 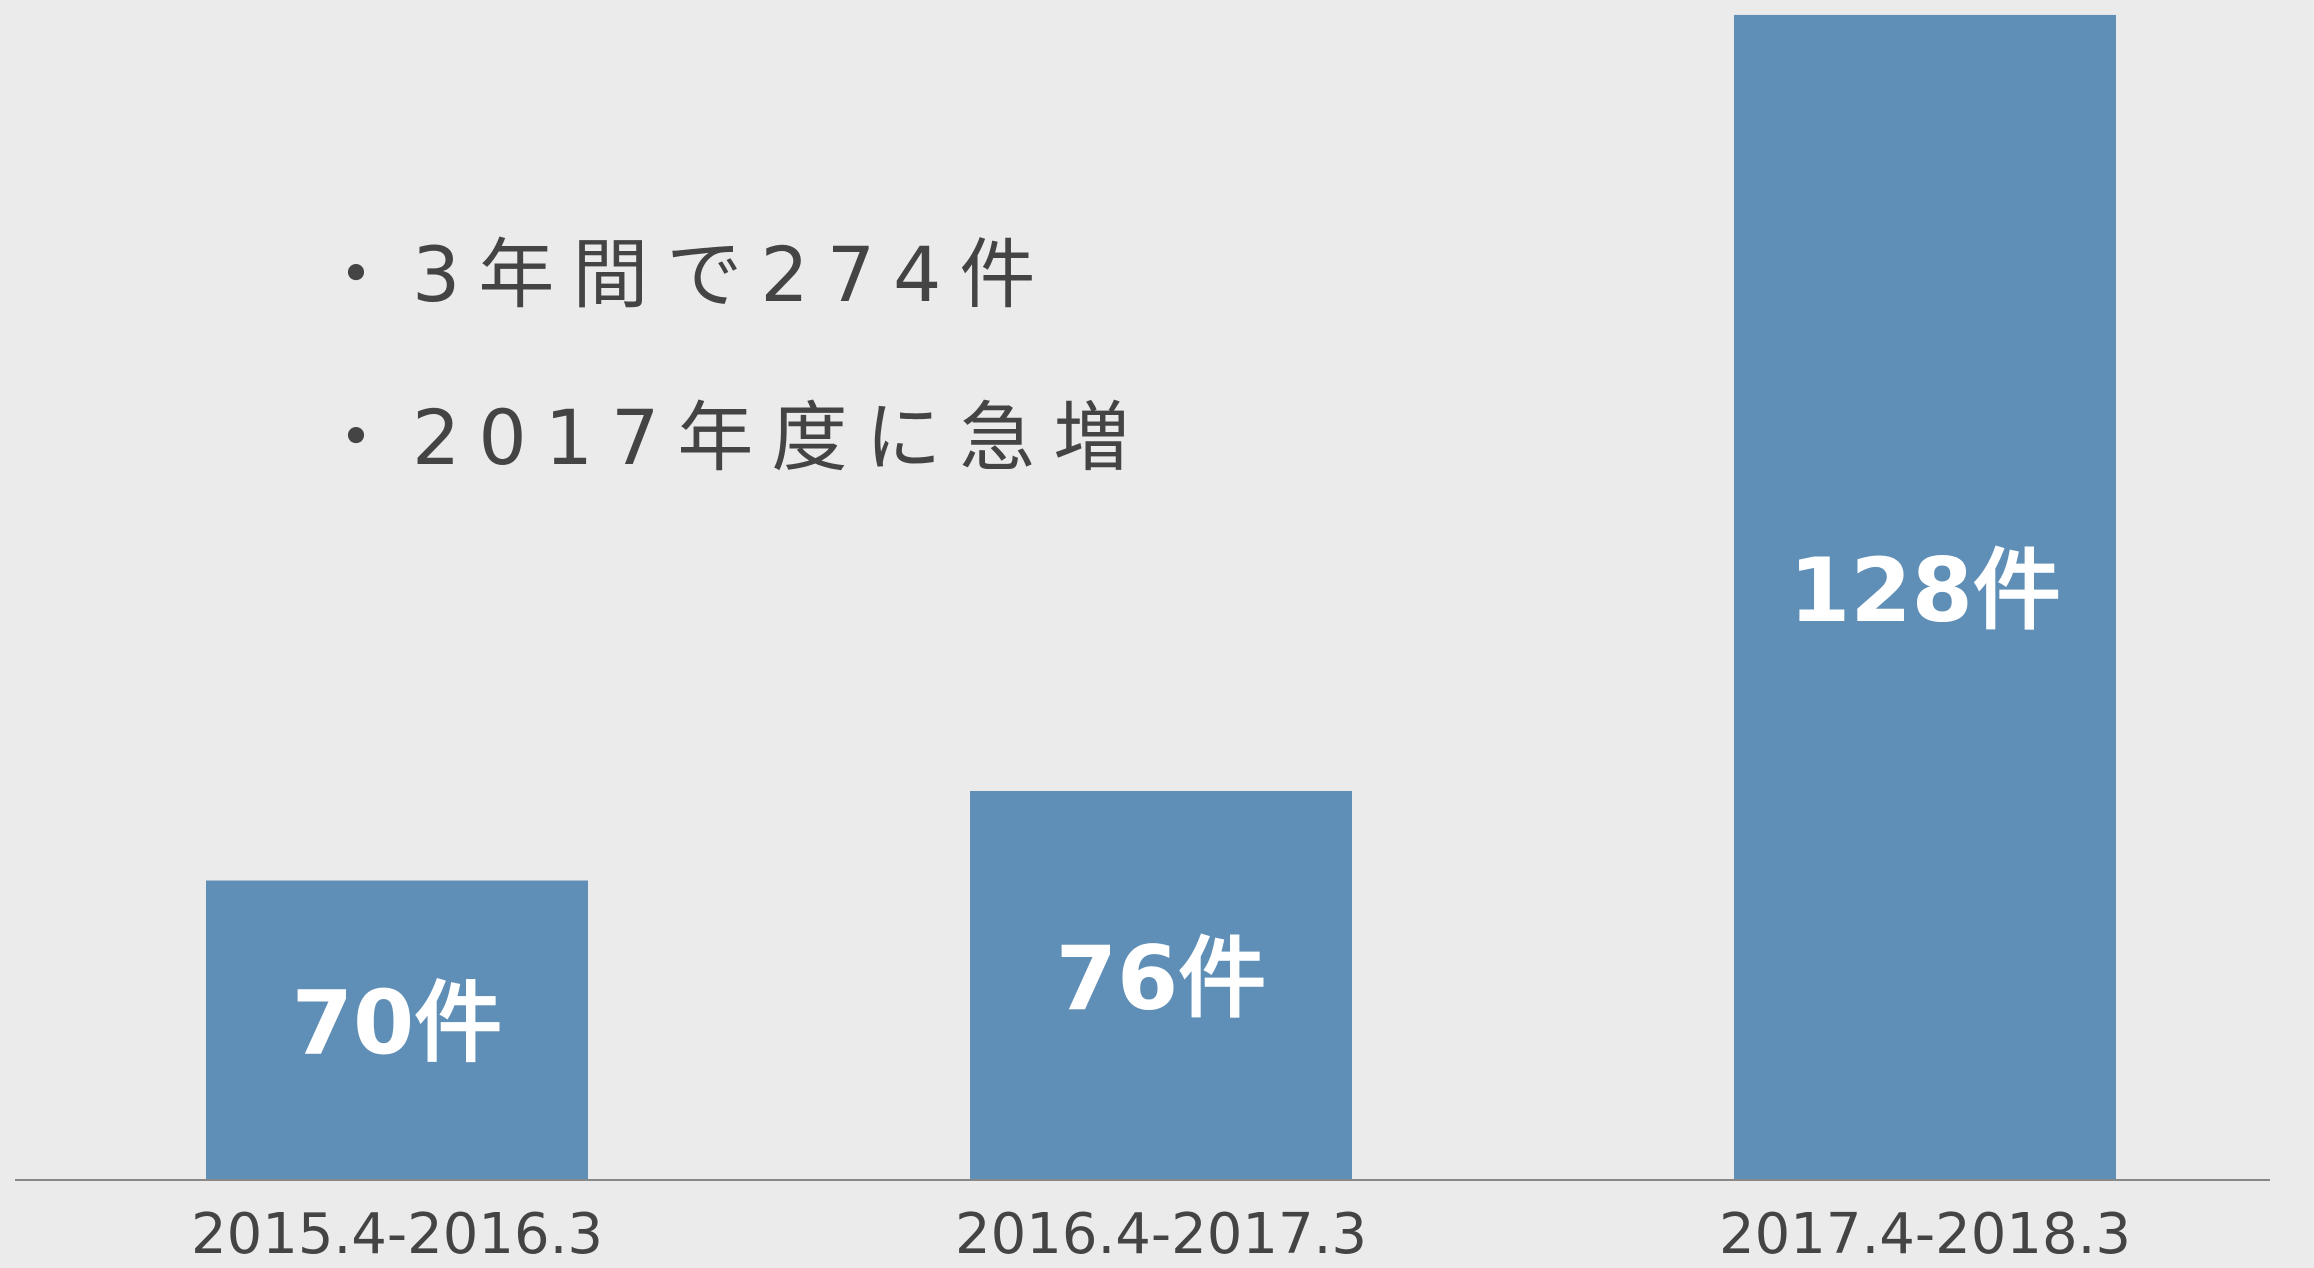 I want to click on value-label: 70件, so click(x=397, y=1023).